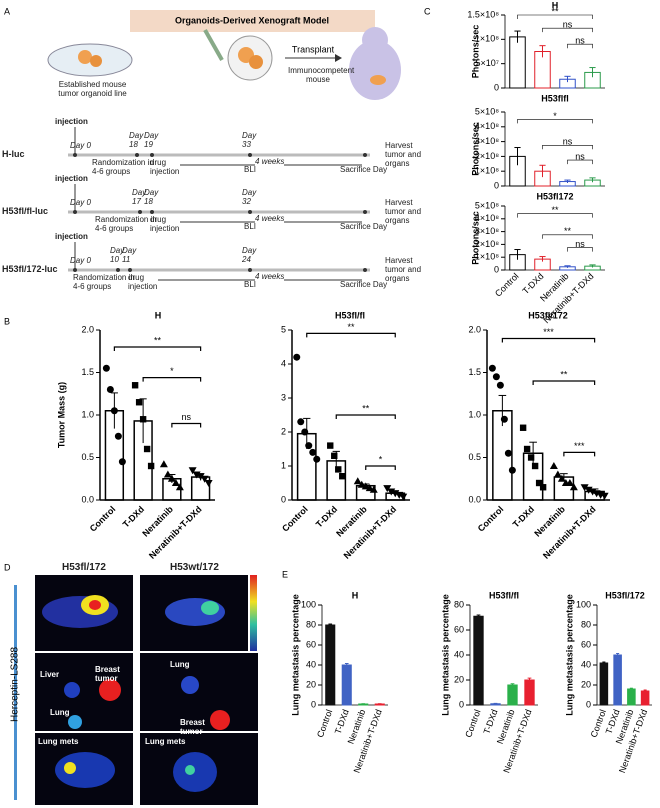  I want to click on y-tick-label: 60, so click(459, 629).